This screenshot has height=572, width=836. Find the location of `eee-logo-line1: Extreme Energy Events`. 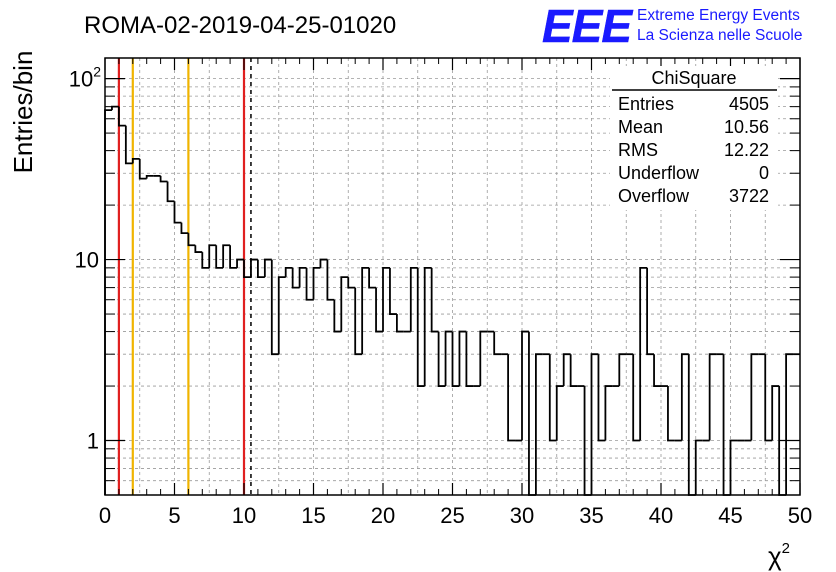

eee-logo-line1: Extreme Energy Events is located at coordinates (718, 15).